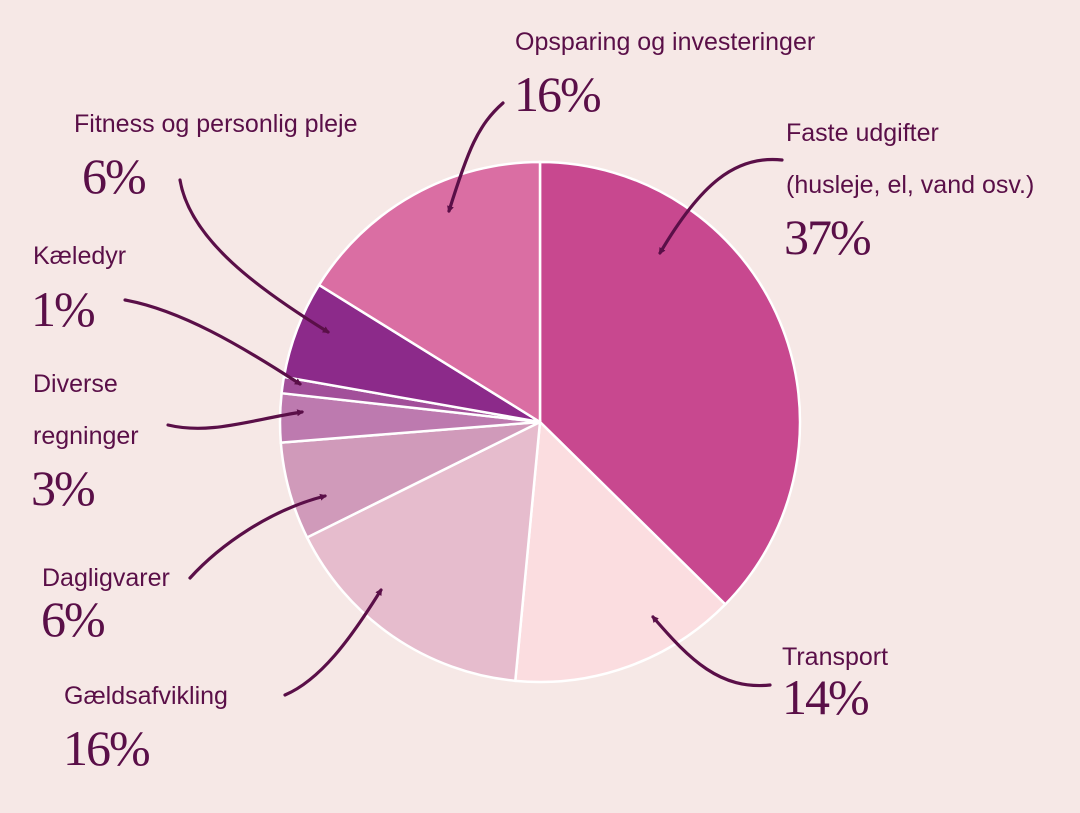  Describe the element at coordinates (333, 642) in the screenshot. I see `arrow-gaeld` at that location.